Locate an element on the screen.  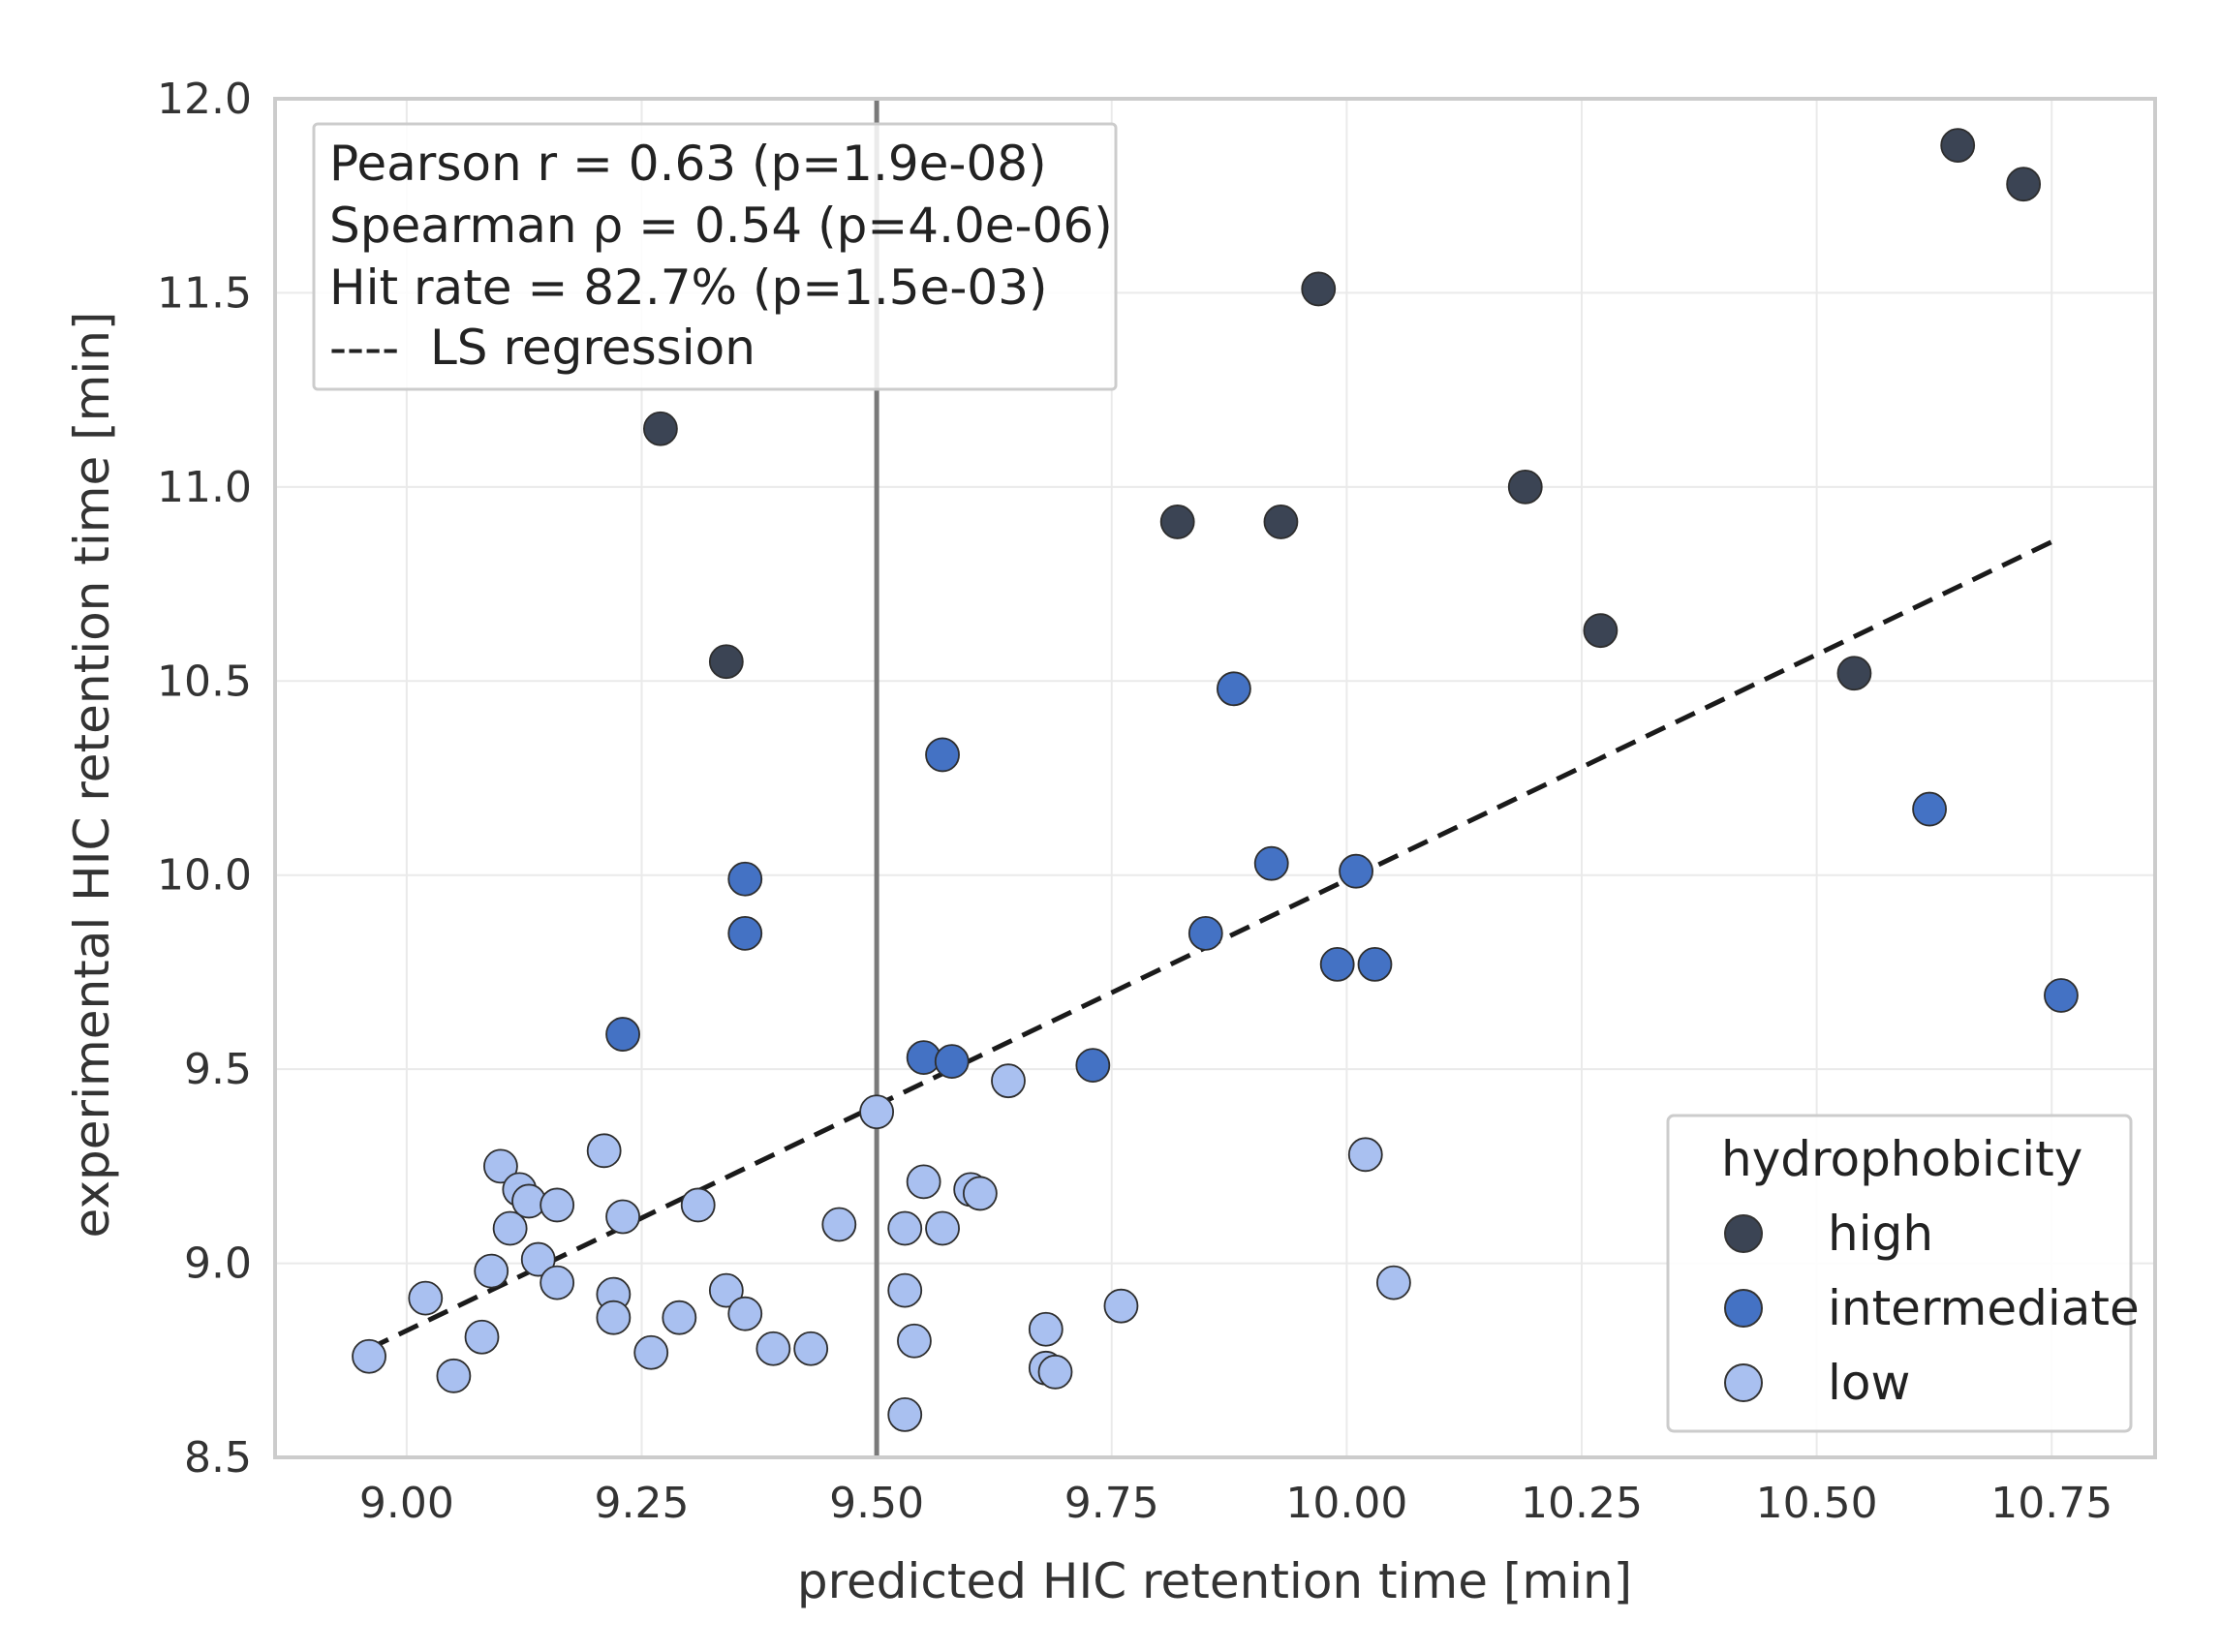
x-tick-label: 10.00 is located at coordinates (1346, 1503).